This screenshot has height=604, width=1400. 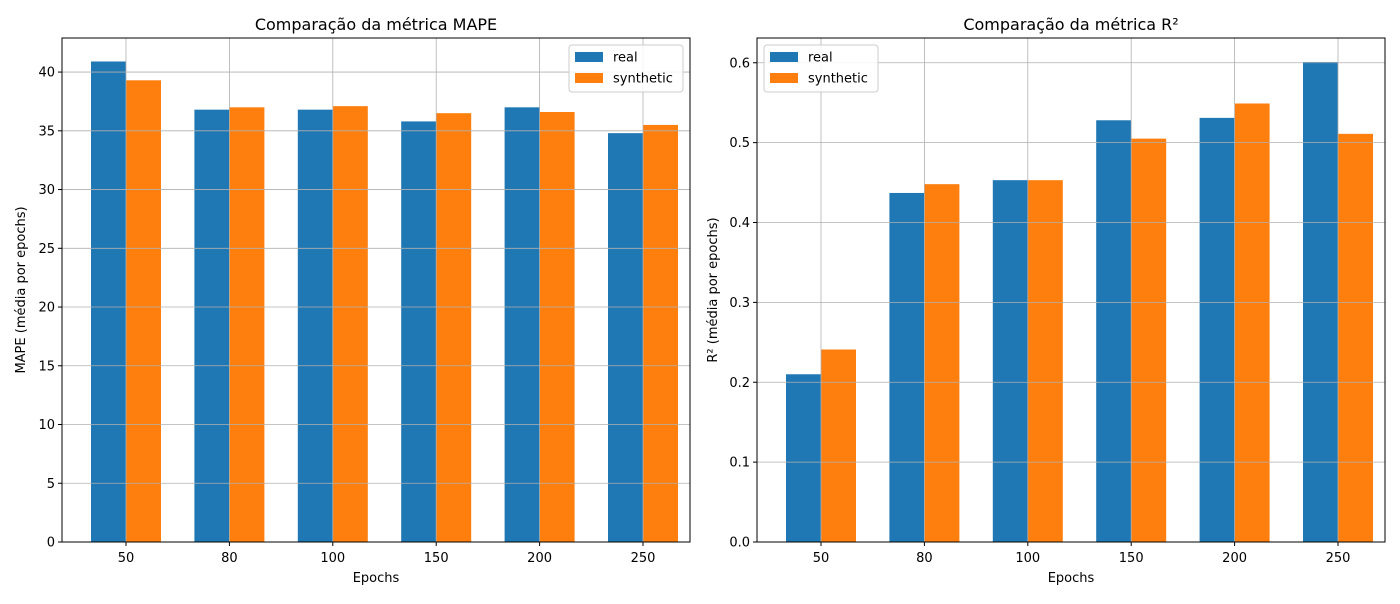 What do you see at coordinates (332, 558) in the screenshot?
I see `mape-xtick-label-100: 100` at bounding box center [332, 558].